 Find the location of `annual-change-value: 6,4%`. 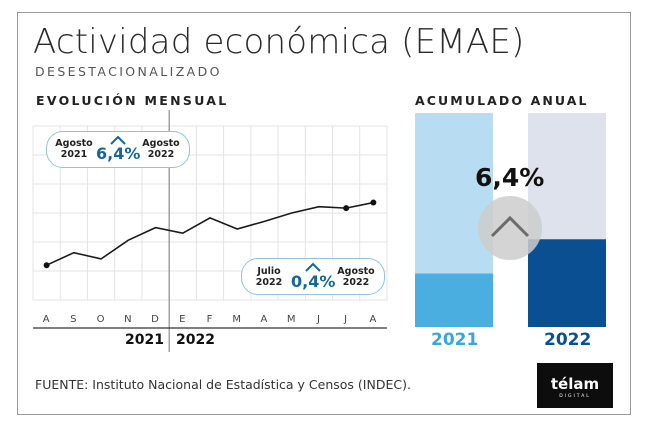

annual-change-value: 6,4% is located at coordinates (510, 177).